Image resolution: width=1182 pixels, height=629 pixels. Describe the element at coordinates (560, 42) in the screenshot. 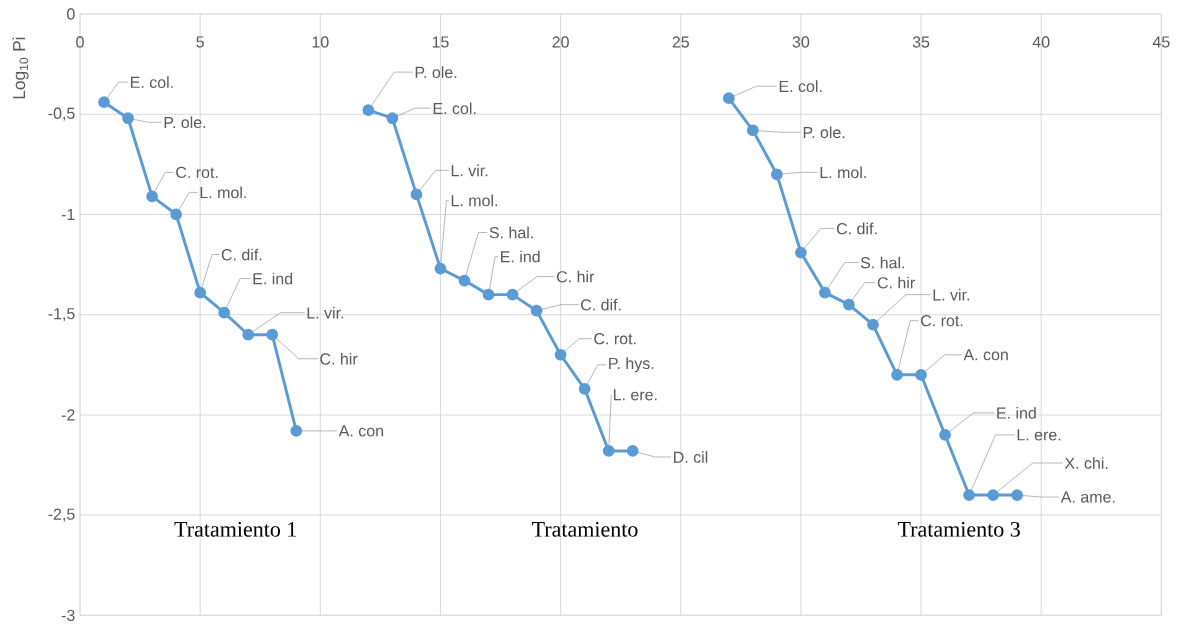

I see `x-tick-label: 20` at that location.